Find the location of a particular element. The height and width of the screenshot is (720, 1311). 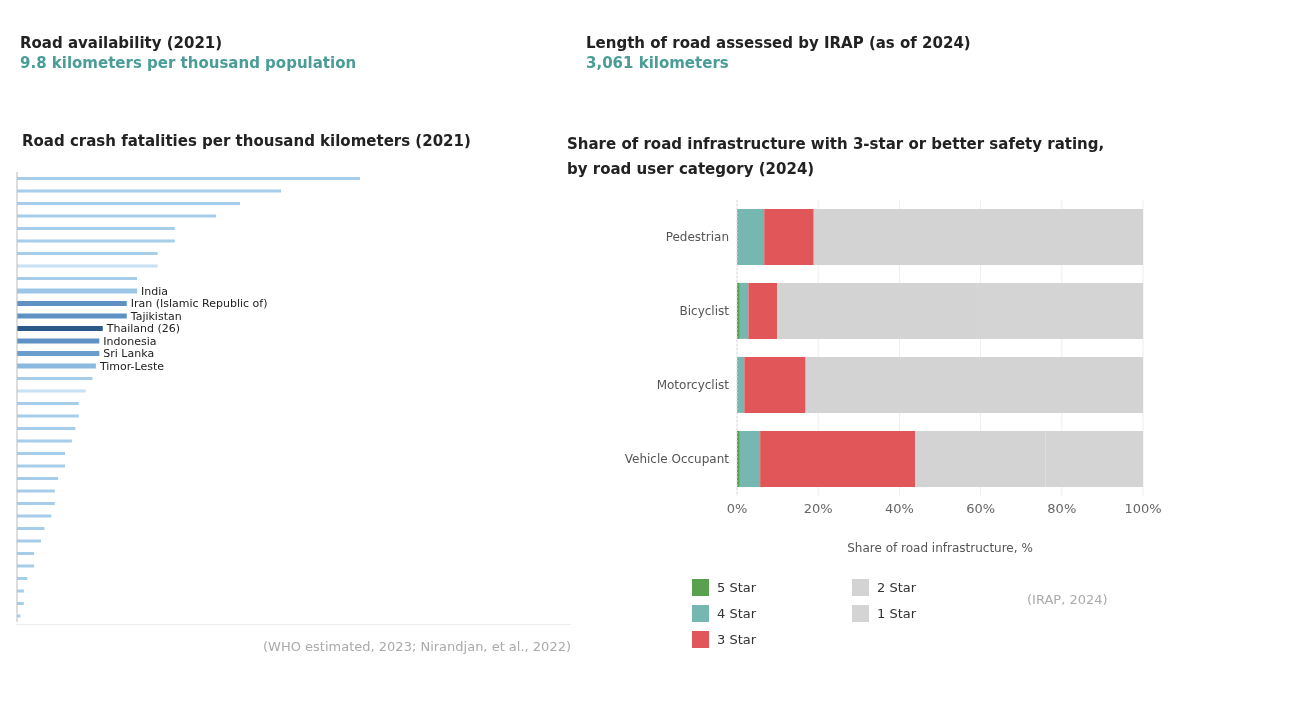

y-tick-label: Pedestrian is located at coordinates (697, 237).